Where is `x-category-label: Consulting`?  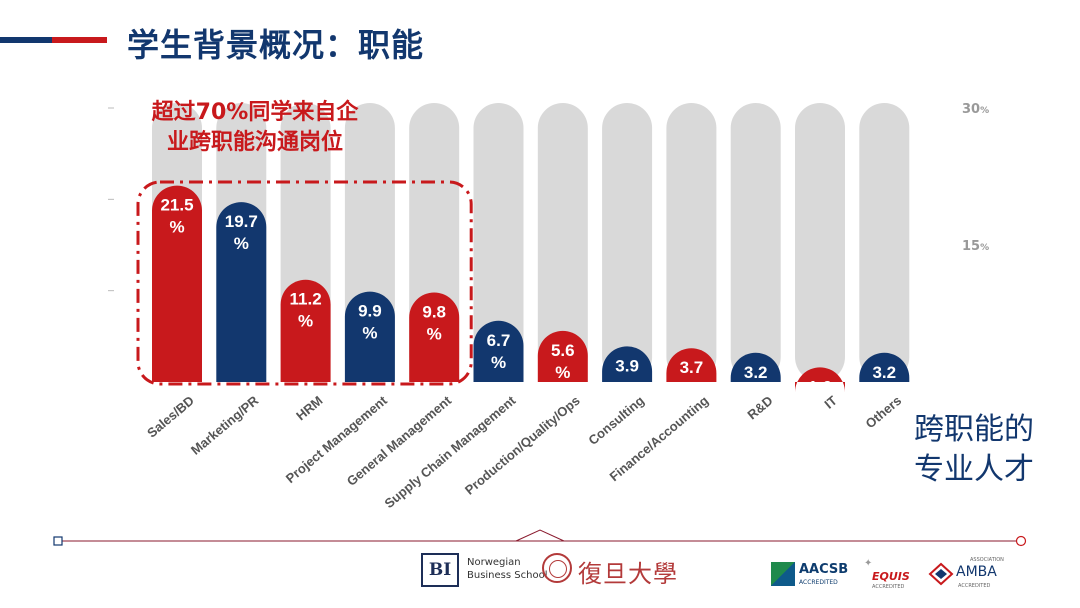
x-category-label: Consulting is located at coordinates (616, 420).